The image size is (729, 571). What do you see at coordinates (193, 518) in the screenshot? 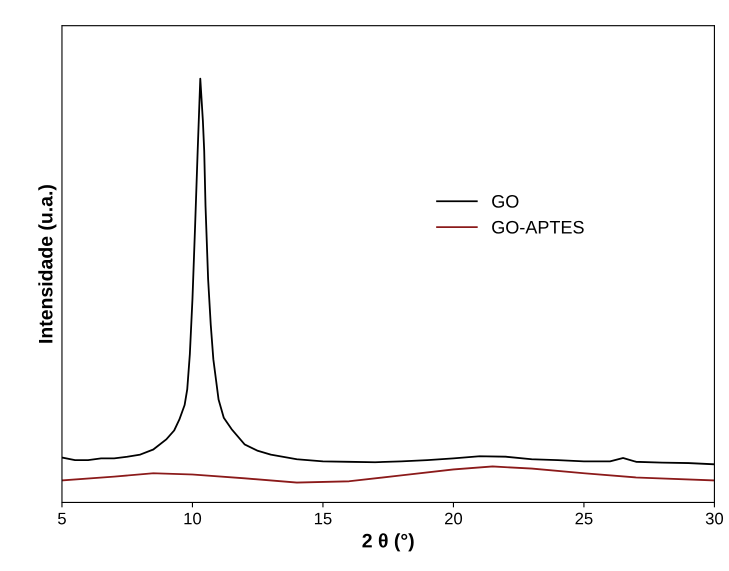
I see `x-tick-label: 10` at bounding box center [193, 518].